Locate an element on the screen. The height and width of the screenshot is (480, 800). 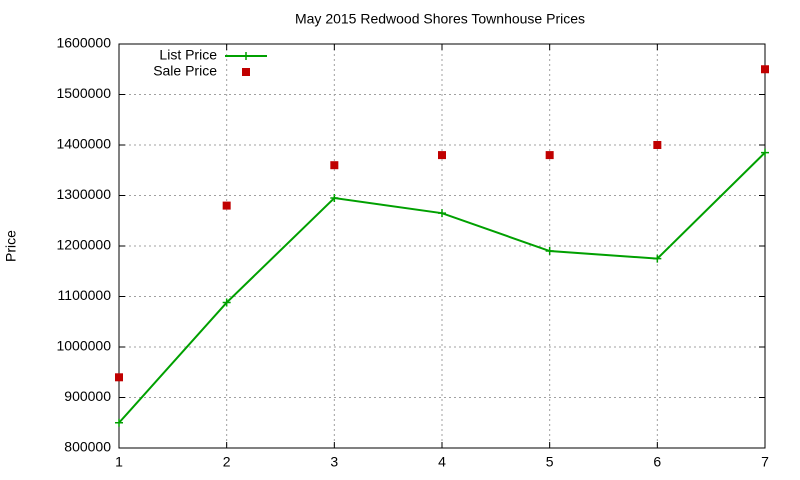
y-tick-label: 1500000 is located at coordinates (83, 93).